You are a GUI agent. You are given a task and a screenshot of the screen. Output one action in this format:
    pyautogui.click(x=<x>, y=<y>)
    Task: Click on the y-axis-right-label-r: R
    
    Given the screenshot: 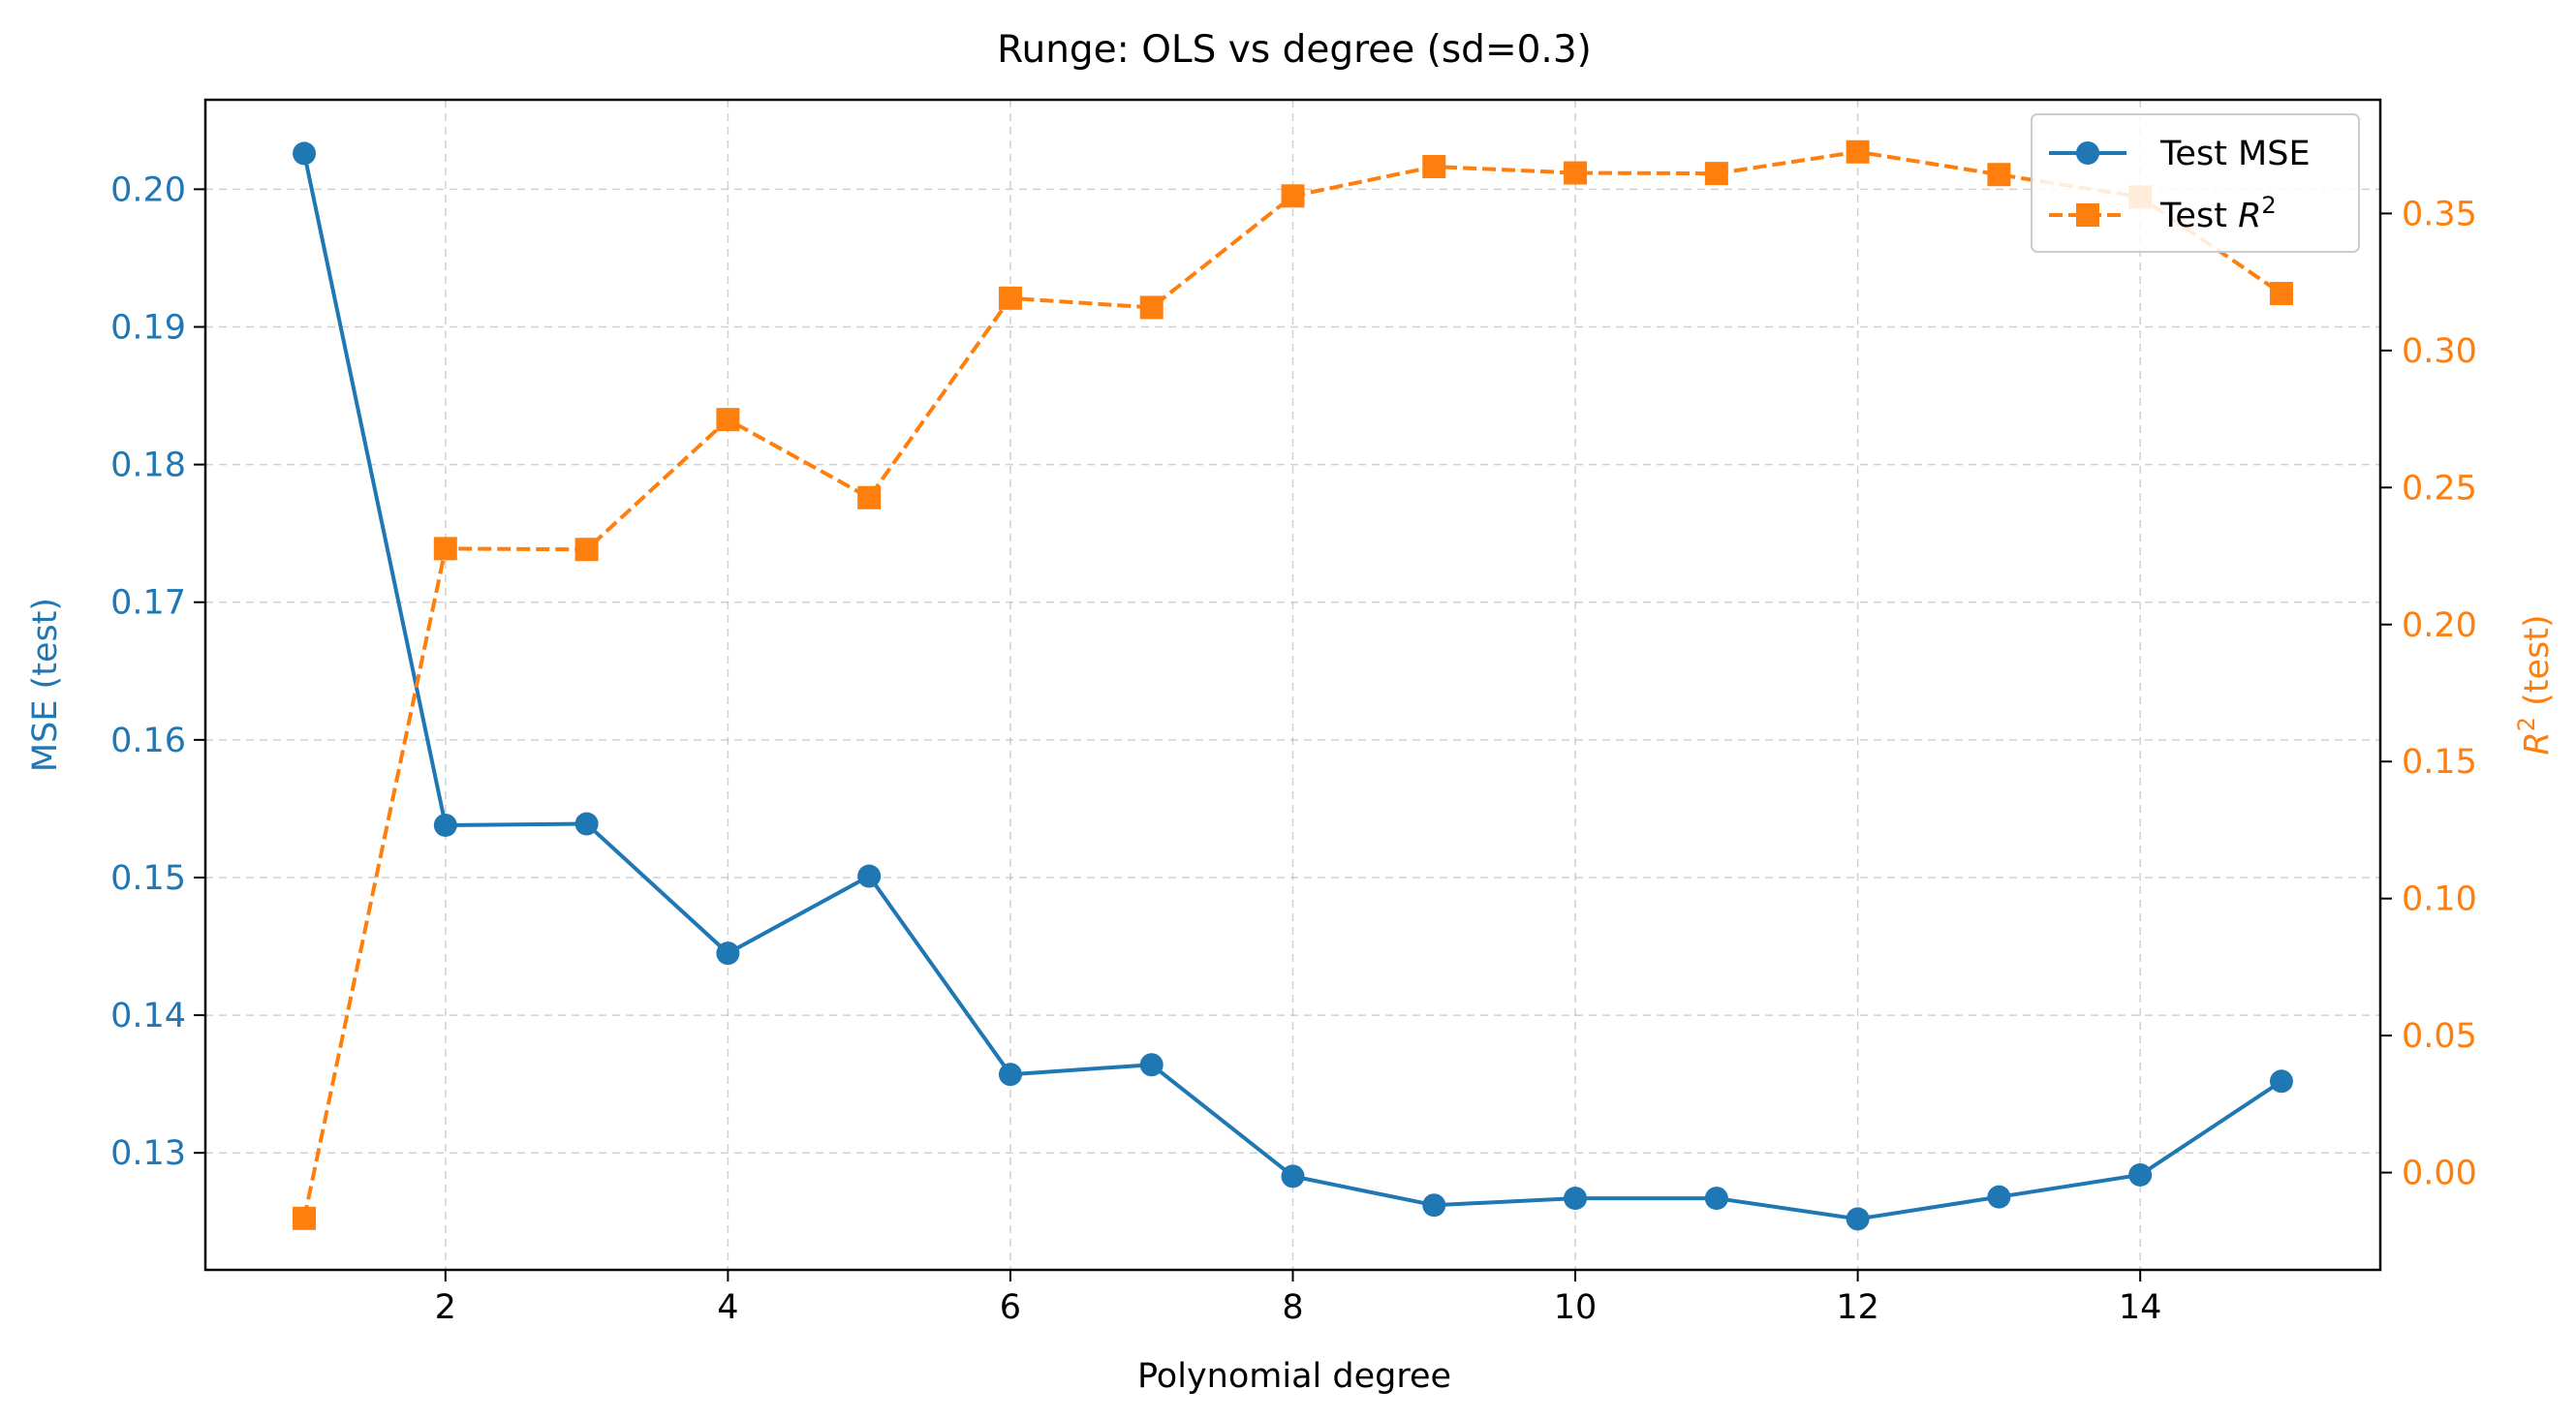 What is the action you would take?
    pyautogui.click(x=2537, y=743)
    